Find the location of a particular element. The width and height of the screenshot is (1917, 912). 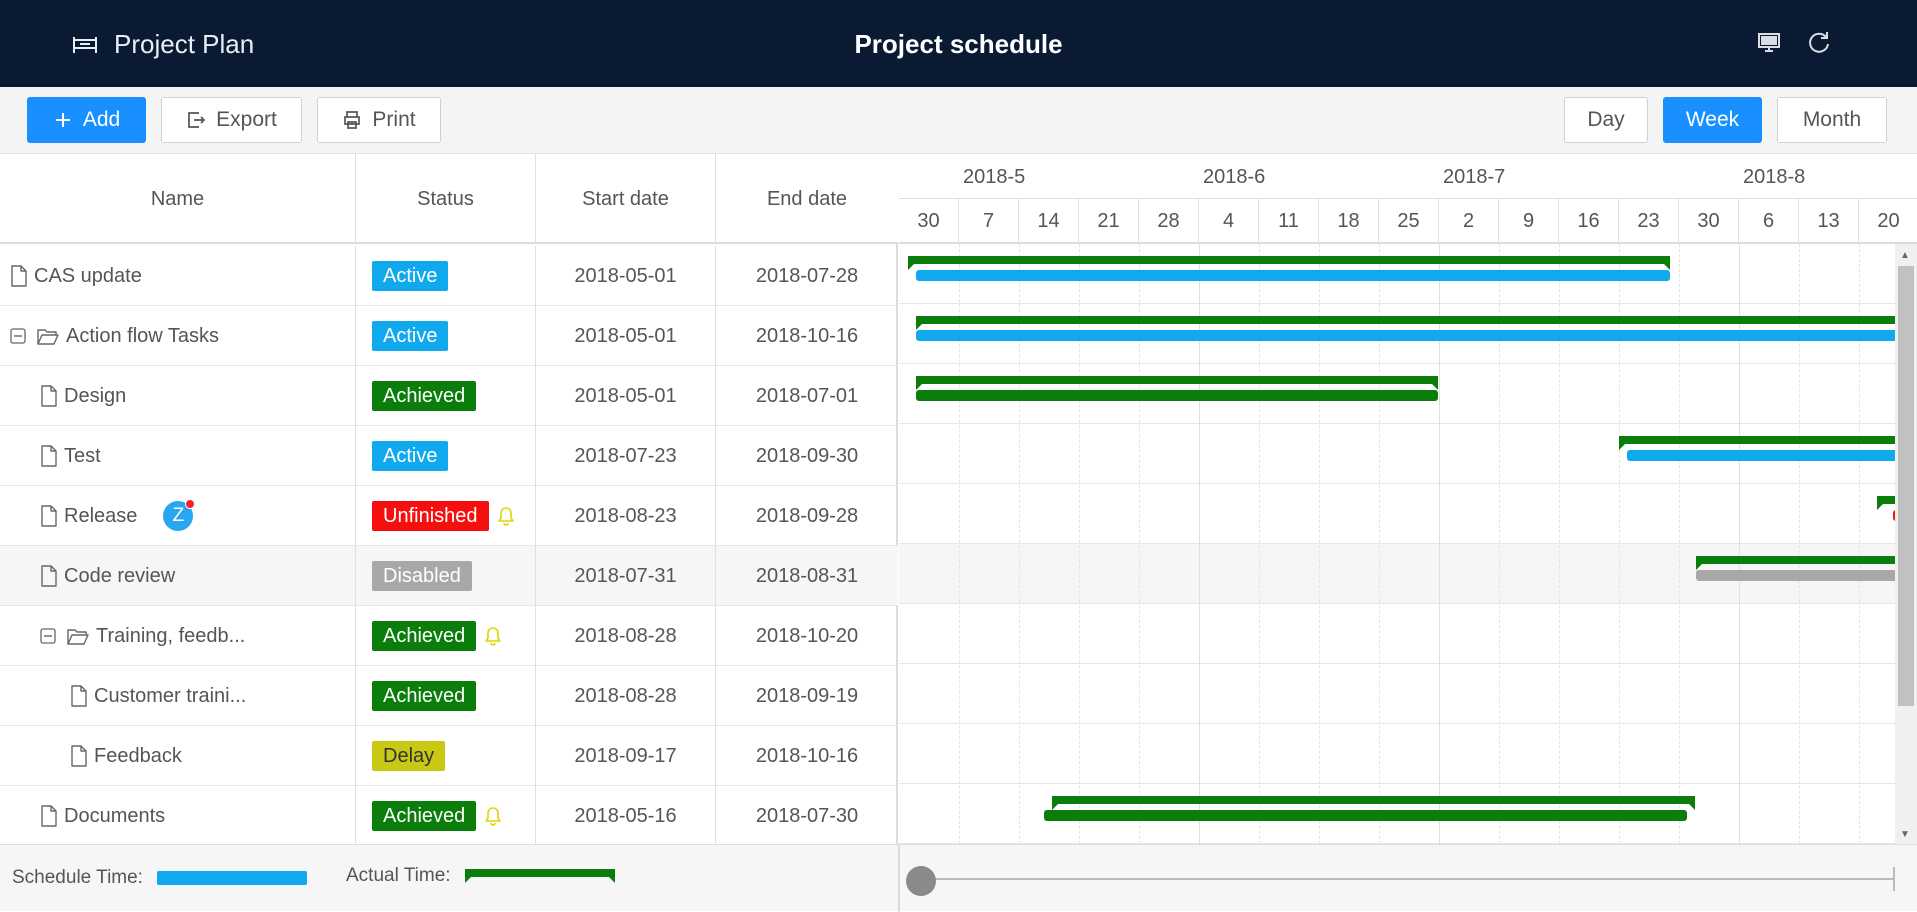

cell-status: Disabled is located at coordinates (446, 576).